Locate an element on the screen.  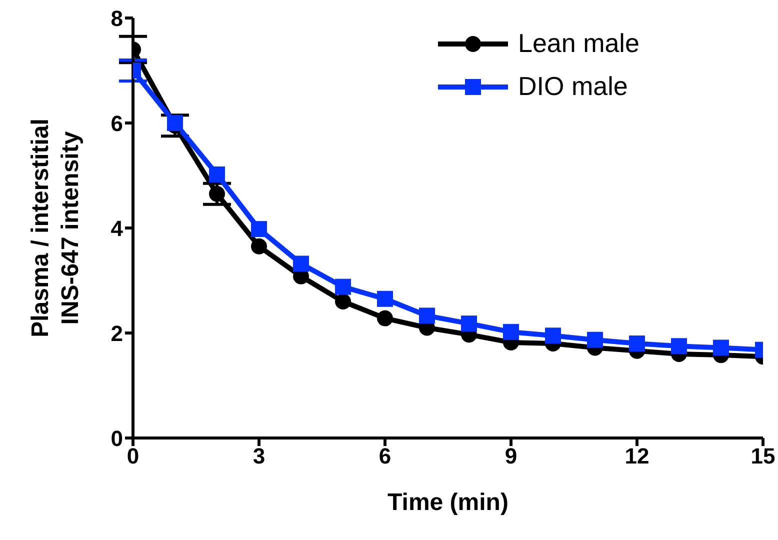
x-tick-label: 6 is located at coordinates (385, 456).